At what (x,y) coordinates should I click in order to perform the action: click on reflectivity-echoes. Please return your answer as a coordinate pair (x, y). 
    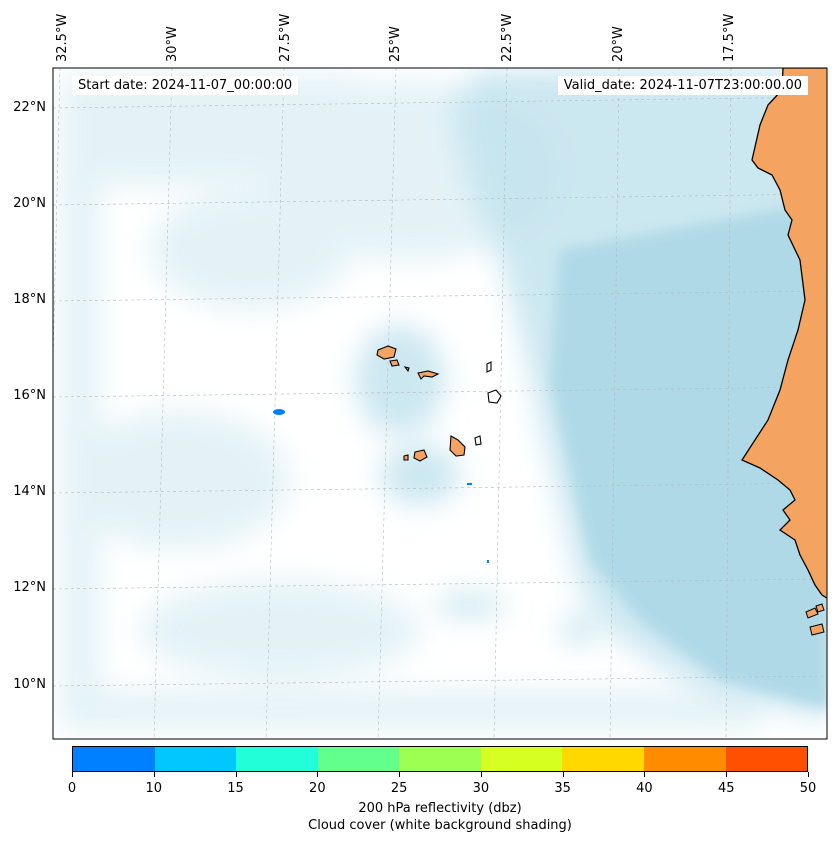
    Looking at the image, I should click on (381, 486).